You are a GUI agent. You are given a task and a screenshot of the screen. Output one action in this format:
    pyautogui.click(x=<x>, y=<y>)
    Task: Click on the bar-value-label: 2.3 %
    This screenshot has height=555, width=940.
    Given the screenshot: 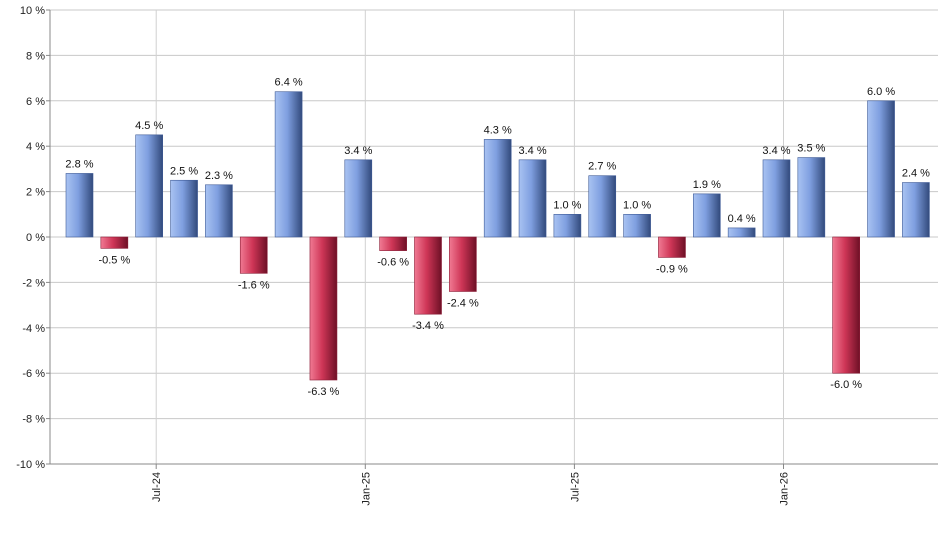 What is the action you would take?
    pyautogui.click(x=219, y=176)
    